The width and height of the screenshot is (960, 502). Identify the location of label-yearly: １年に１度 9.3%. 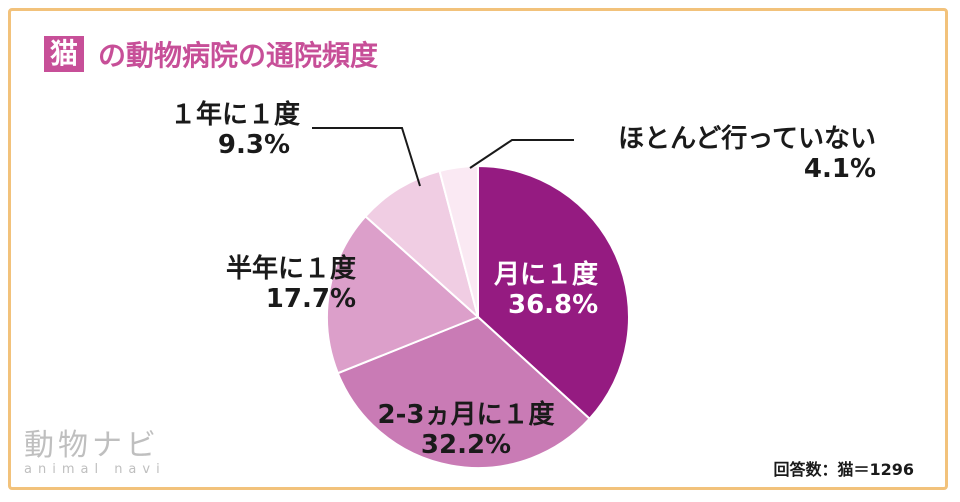
(225, 130).